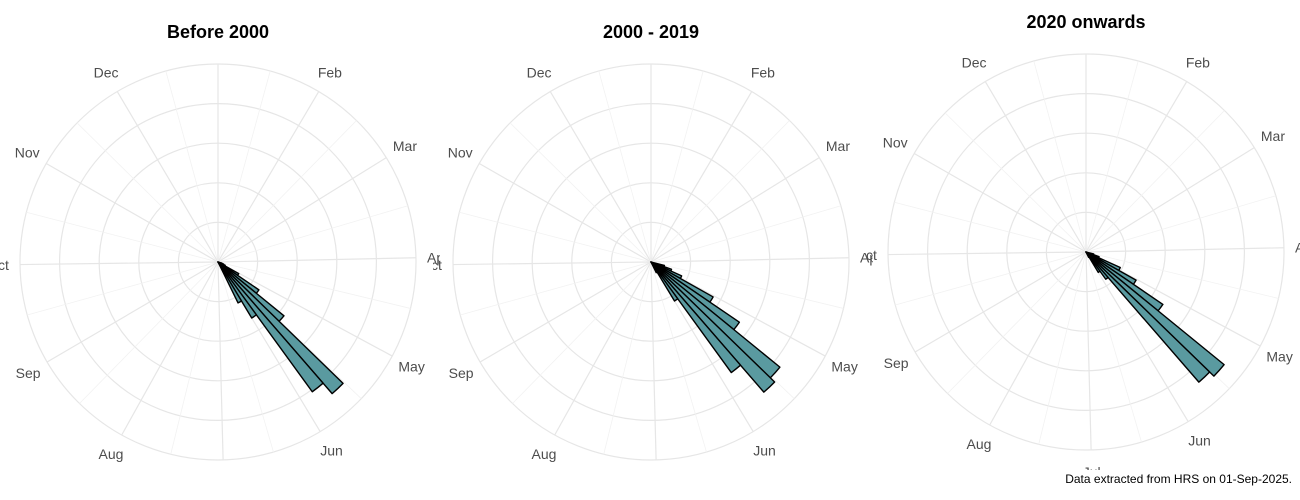  What do you see at coordinates (1178, 479) in the screenshot?
I see `source-caption: Data extracted from HRS on 01-Sep-2025.` at bounding box center [1178, 479].